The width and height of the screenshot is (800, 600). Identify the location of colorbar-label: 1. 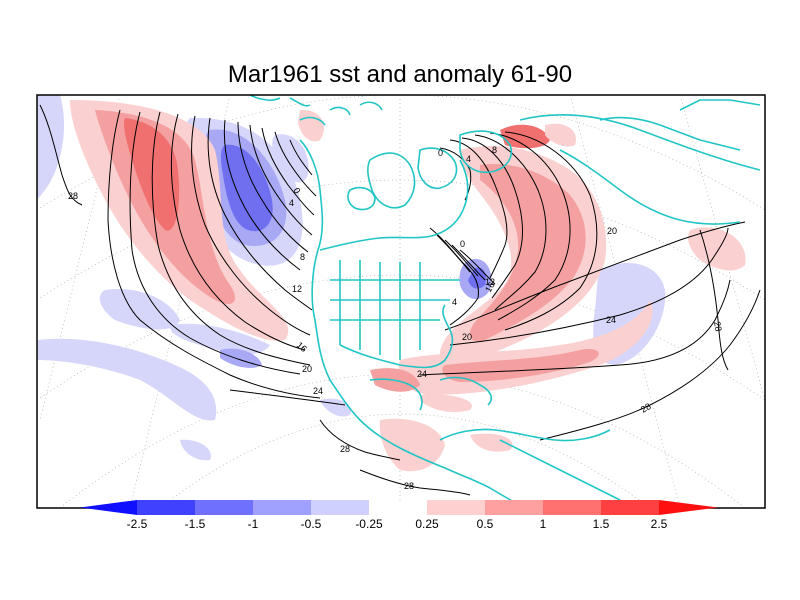
(543, 524).